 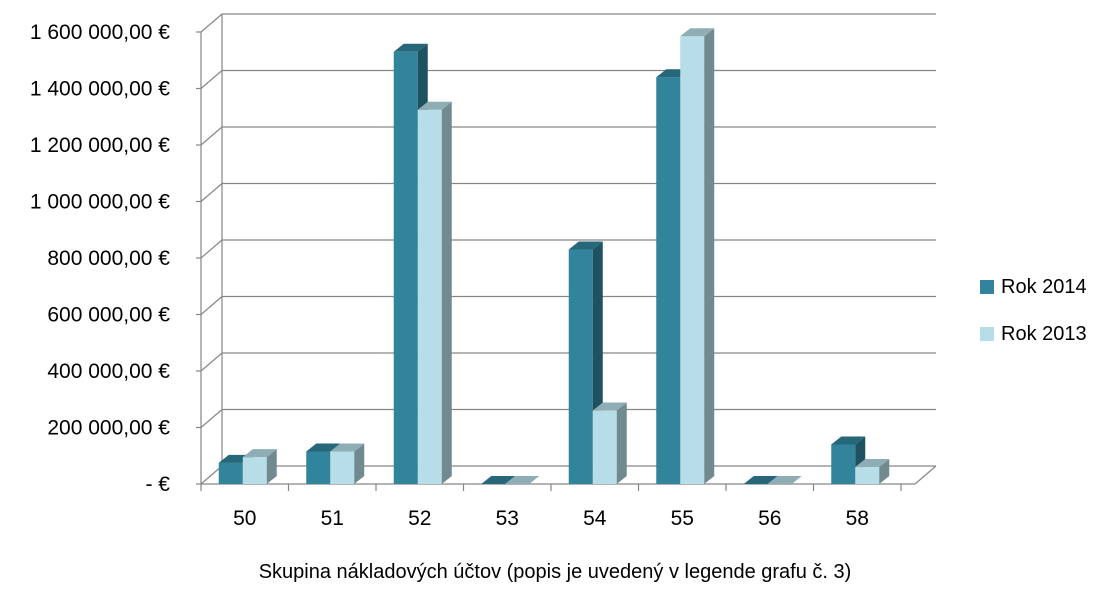 What do you see at coordinates (507, 518) in the screenshot?
I see `x-tick-label: 53` at bounding box center [507, 518].